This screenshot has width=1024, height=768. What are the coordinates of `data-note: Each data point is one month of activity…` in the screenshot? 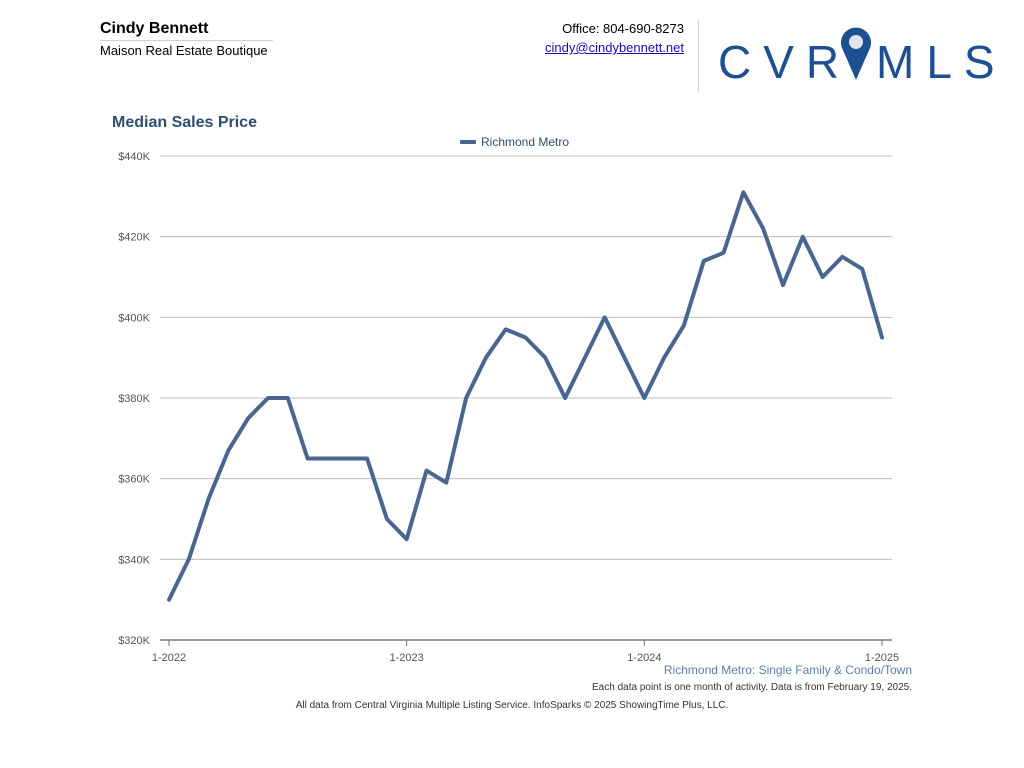 It's located at (752, 687).